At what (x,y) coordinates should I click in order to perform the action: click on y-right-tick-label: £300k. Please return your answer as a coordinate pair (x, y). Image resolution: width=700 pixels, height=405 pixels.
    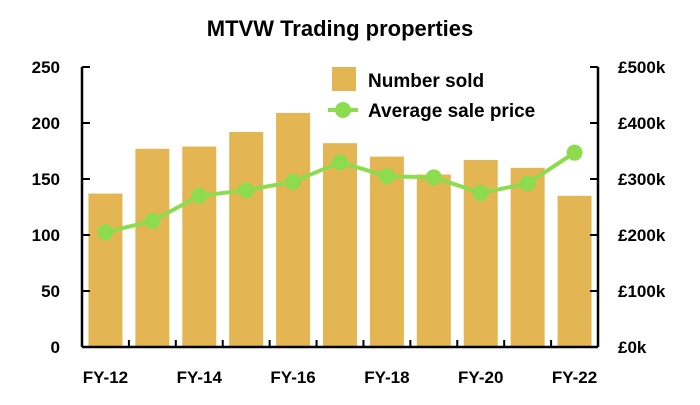
    Looking at the image, I should click on (642, 179).